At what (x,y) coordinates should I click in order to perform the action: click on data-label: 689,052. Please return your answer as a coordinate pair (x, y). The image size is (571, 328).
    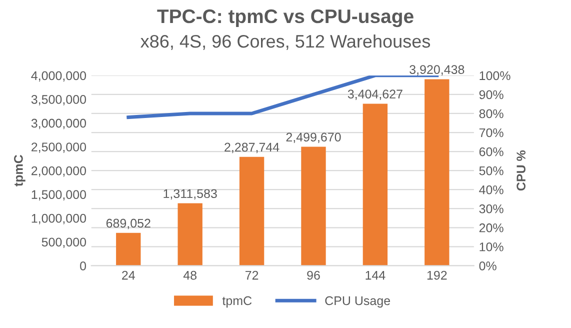
    Looking at the image, I should click on (128, 224).